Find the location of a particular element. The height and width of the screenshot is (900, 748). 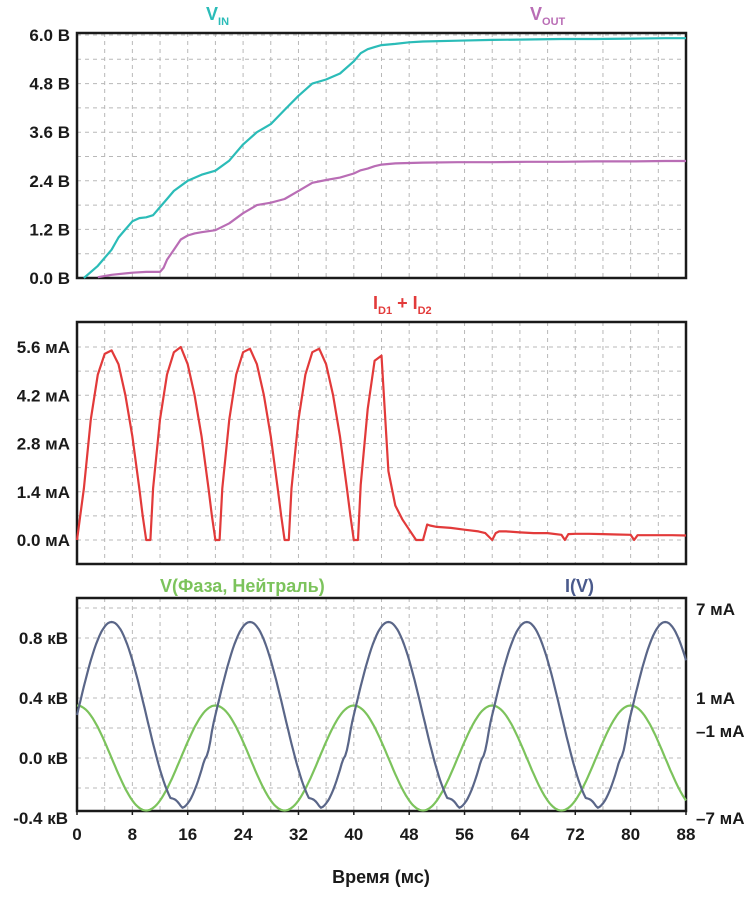

x-tick-label: 40 is located at coordinates (353, 834).